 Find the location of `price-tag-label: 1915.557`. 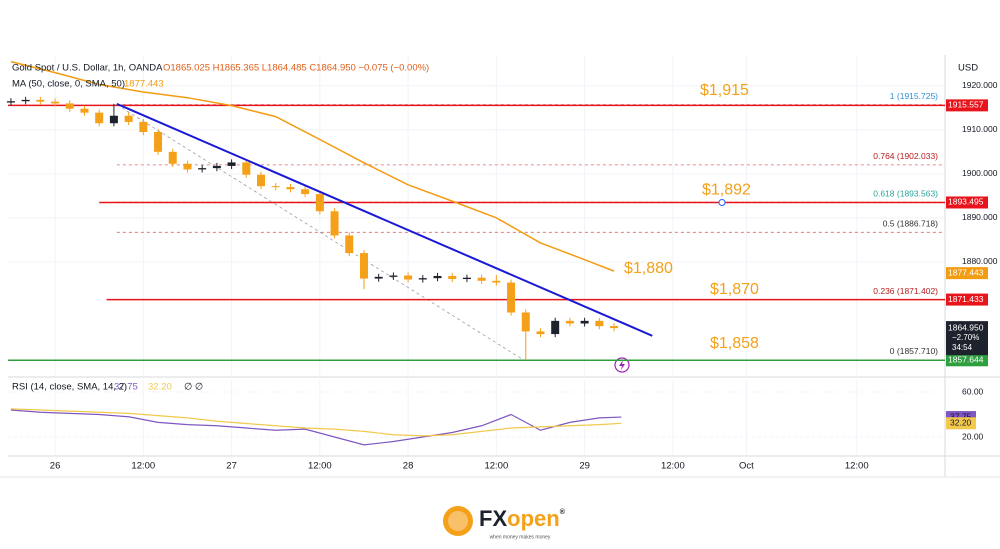

price-tag-label: 1915.557 is located at coordinates (966, 105).